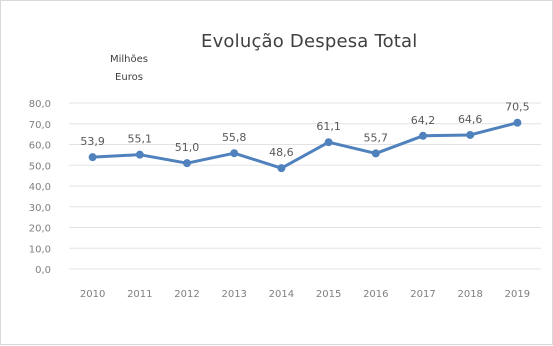  What do you see at coordinates (40, 104) in the screenshot?
I see `y-tick-label-8: 80,0` at bounding box center [40, 104].